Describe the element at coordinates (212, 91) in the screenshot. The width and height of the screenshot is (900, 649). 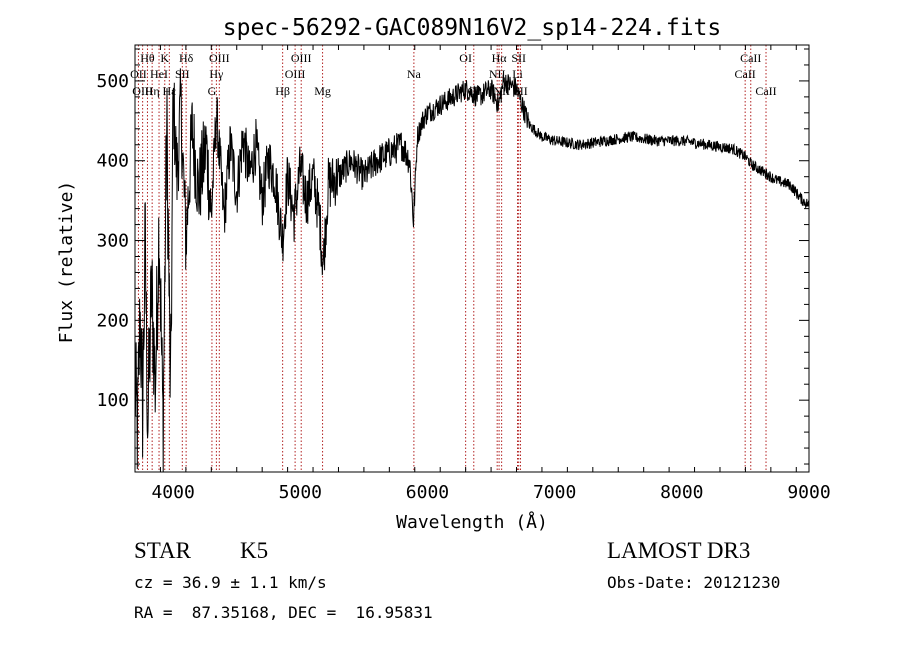
I see `marker-label-21: G` at that location.